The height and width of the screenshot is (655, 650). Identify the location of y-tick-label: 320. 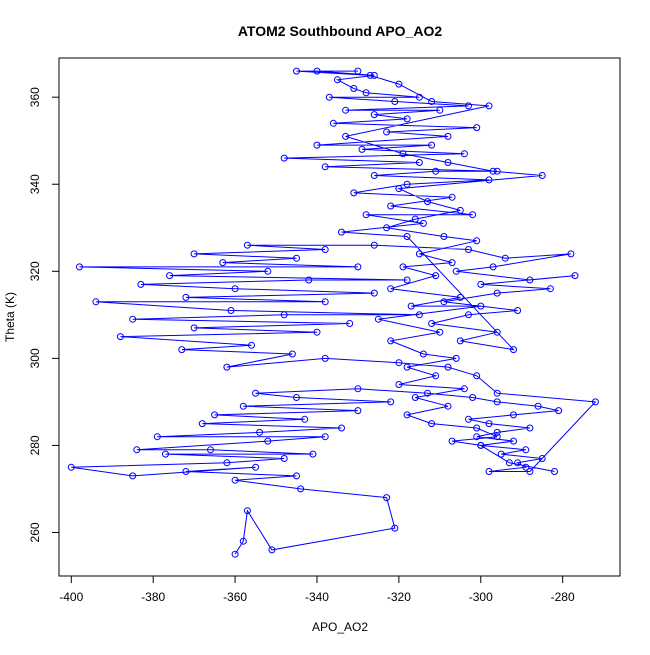
(35, 271).